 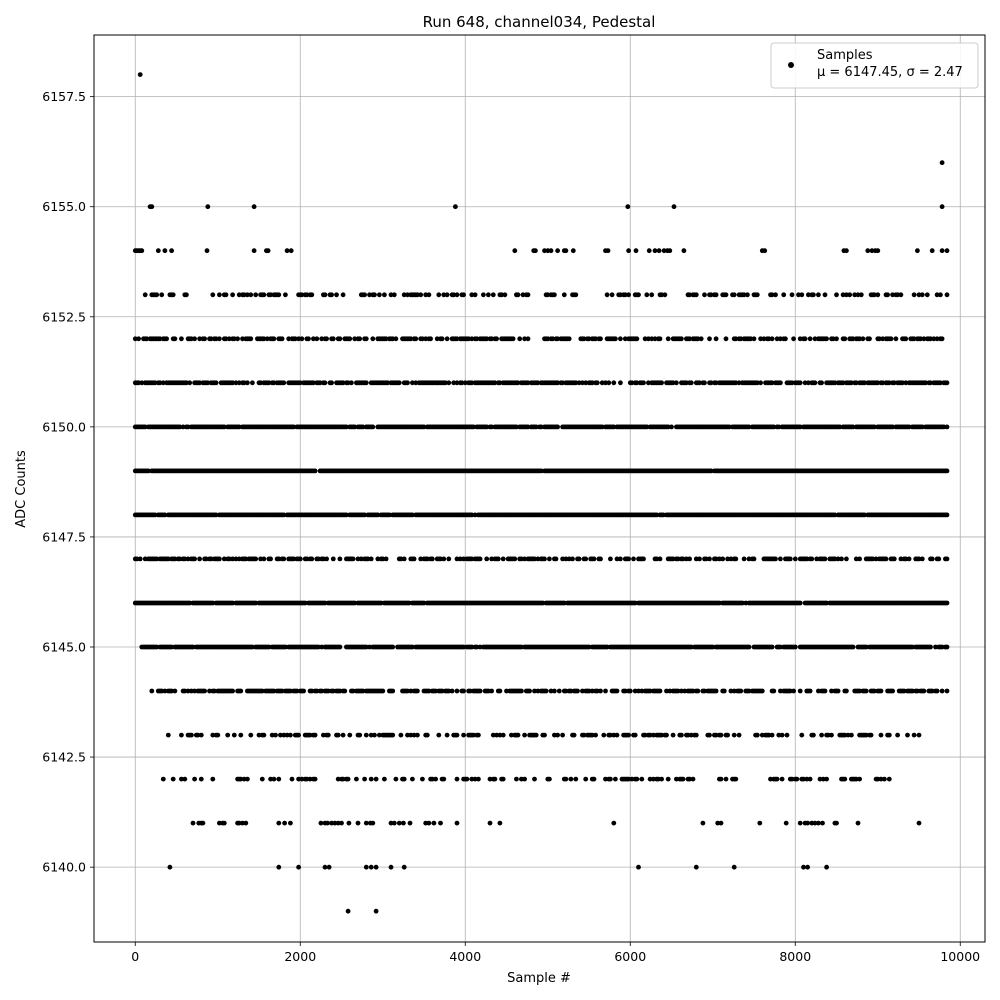 I want to click on y-tick-label: 6150.0, so click(x=64, y=426).